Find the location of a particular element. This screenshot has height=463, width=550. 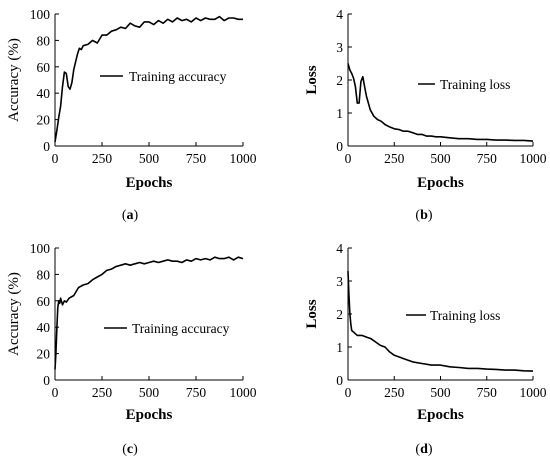

panel-caption: (c) is located at coordinates (130, 449).